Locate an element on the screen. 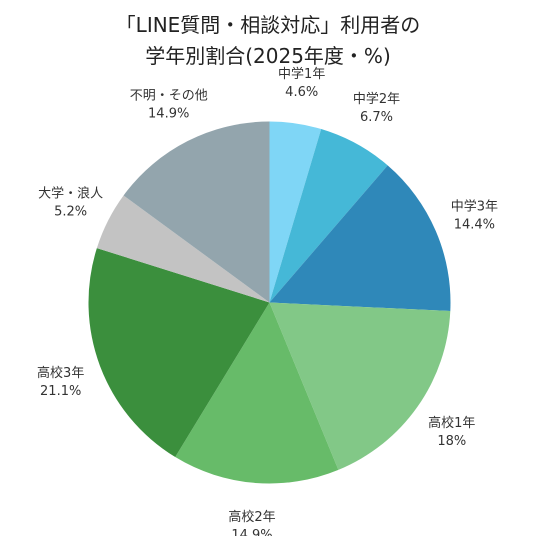 This screenshot has width=536, height=536. slice-value-label: 21.1% is located at coordinates (60, 391).